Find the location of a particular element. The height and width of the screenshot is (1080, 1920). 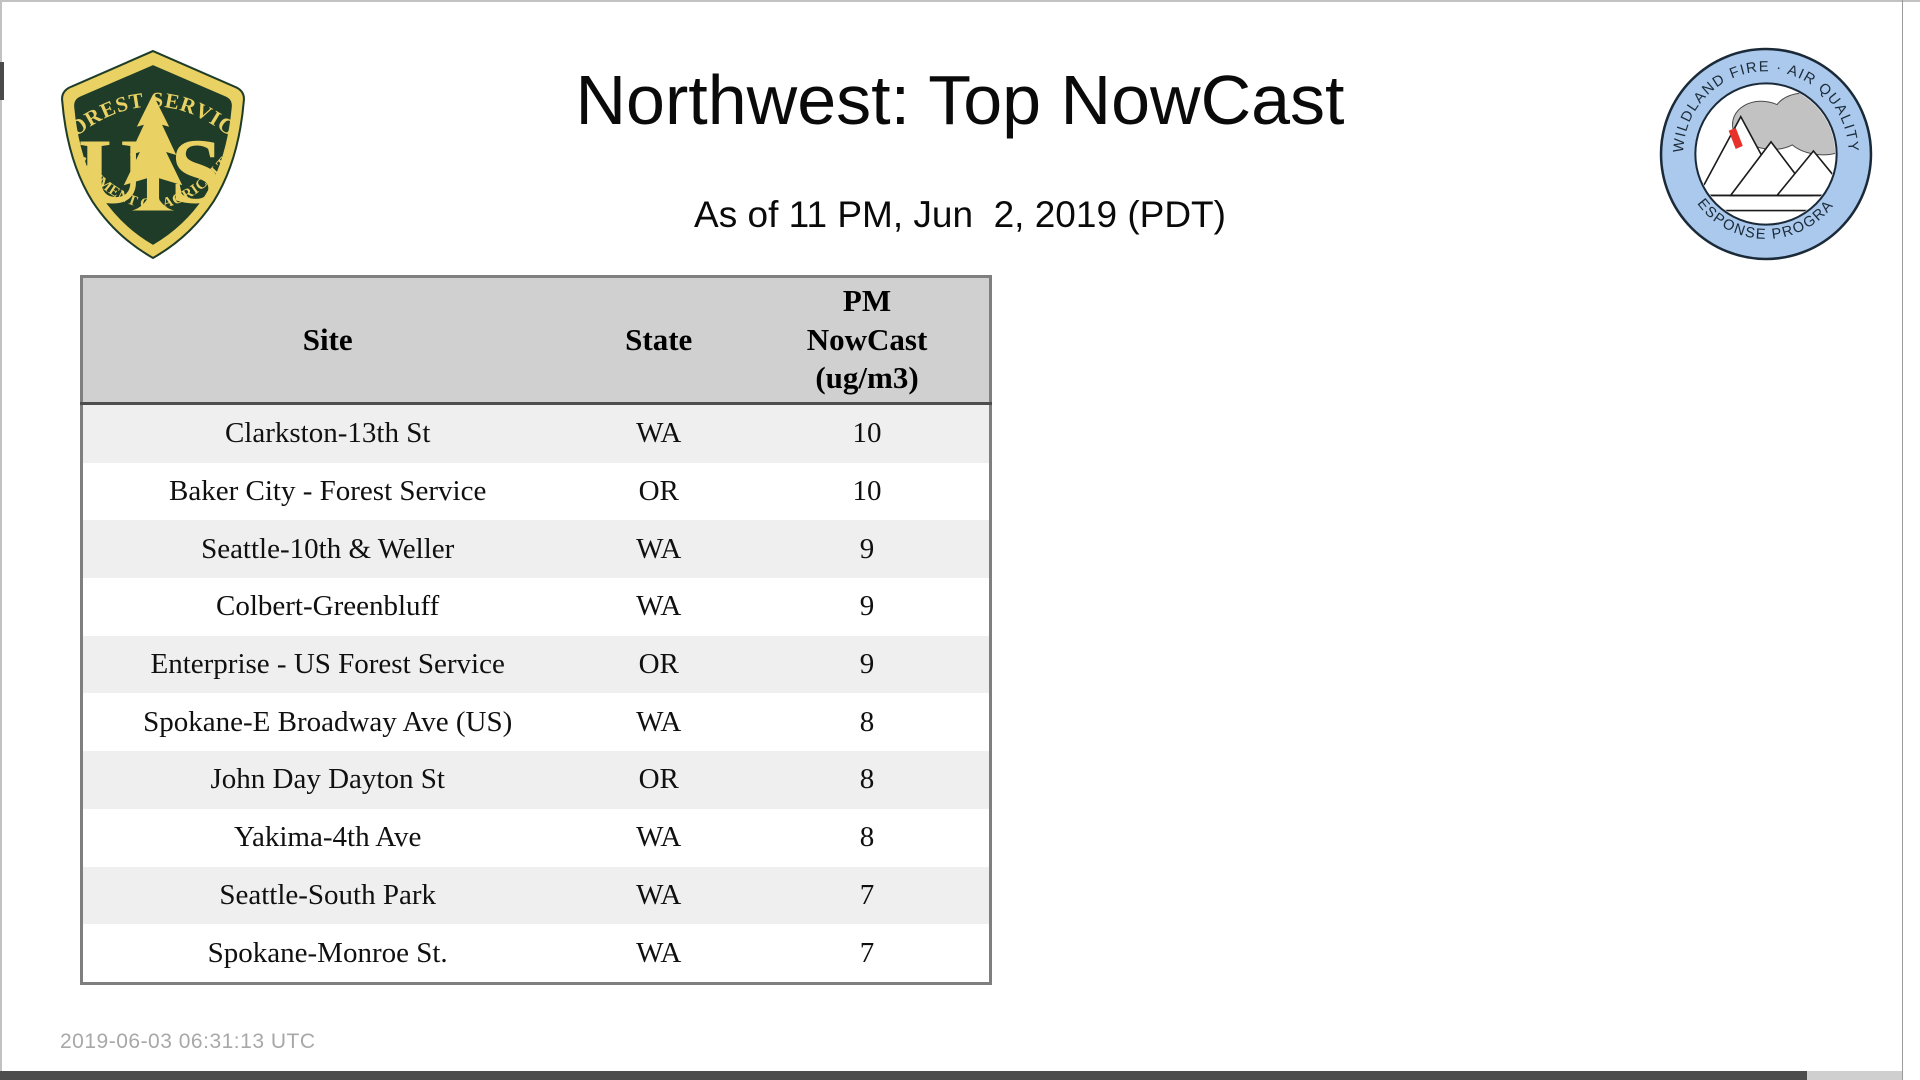

site-cell: John Day Dayton St is located at coordinates (327, 780).